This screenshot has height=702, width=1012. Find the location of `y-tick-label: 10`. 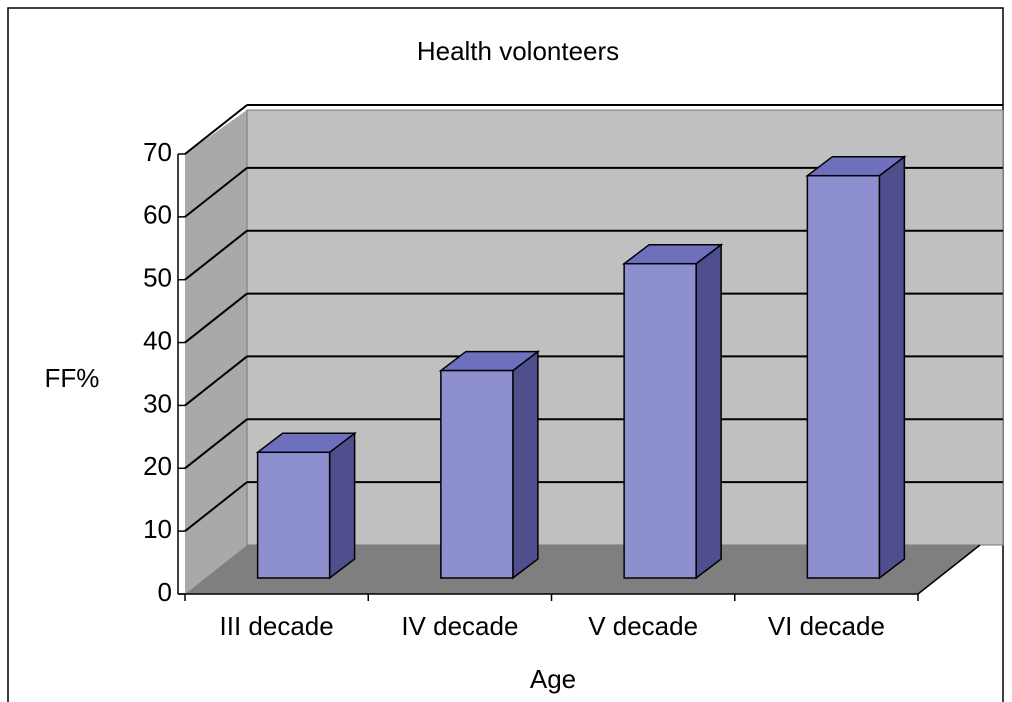

y-tick-label: 10 is located at coordinates (157, 529).